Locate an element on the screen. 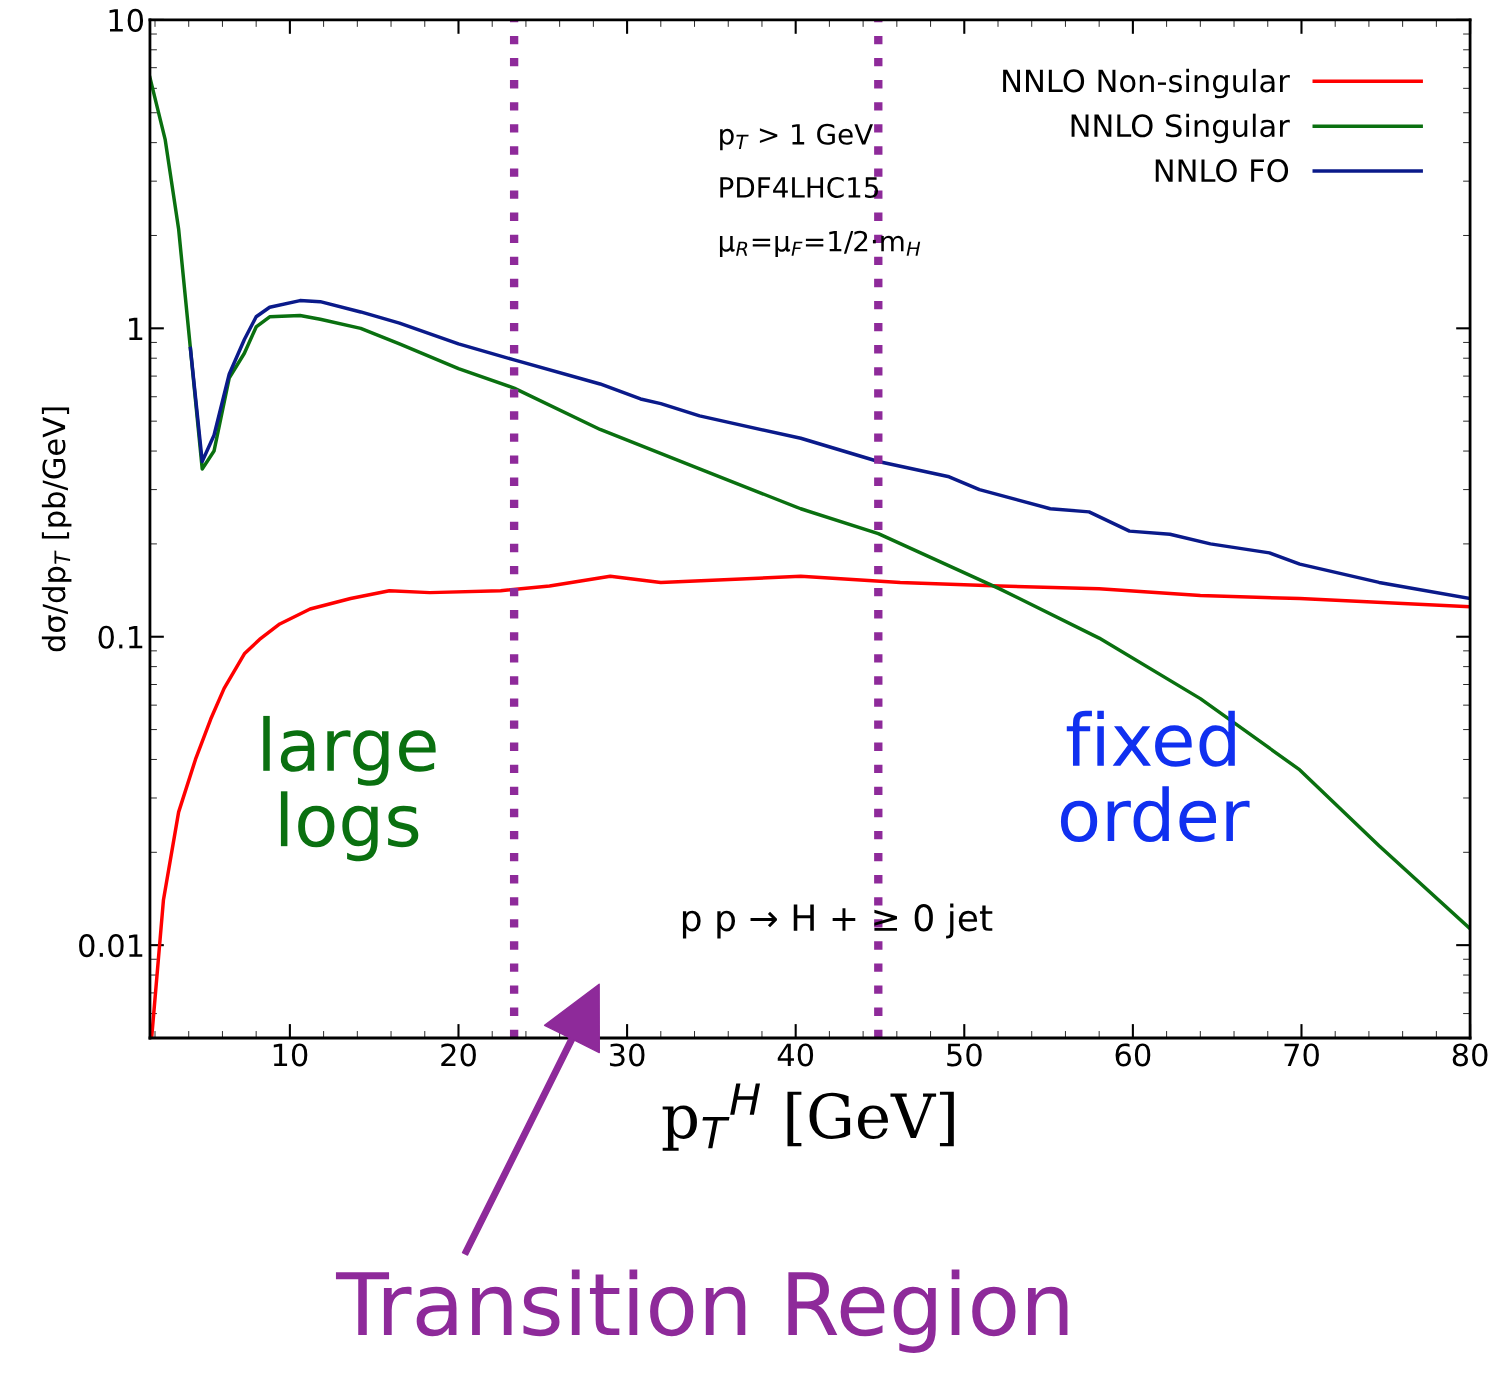 This screenshot has height=1373, width=1501. annotation: μ$_{R}$=μ$_{F}$=1/2·m$_{H}$ is located at coordinates (820, 244).